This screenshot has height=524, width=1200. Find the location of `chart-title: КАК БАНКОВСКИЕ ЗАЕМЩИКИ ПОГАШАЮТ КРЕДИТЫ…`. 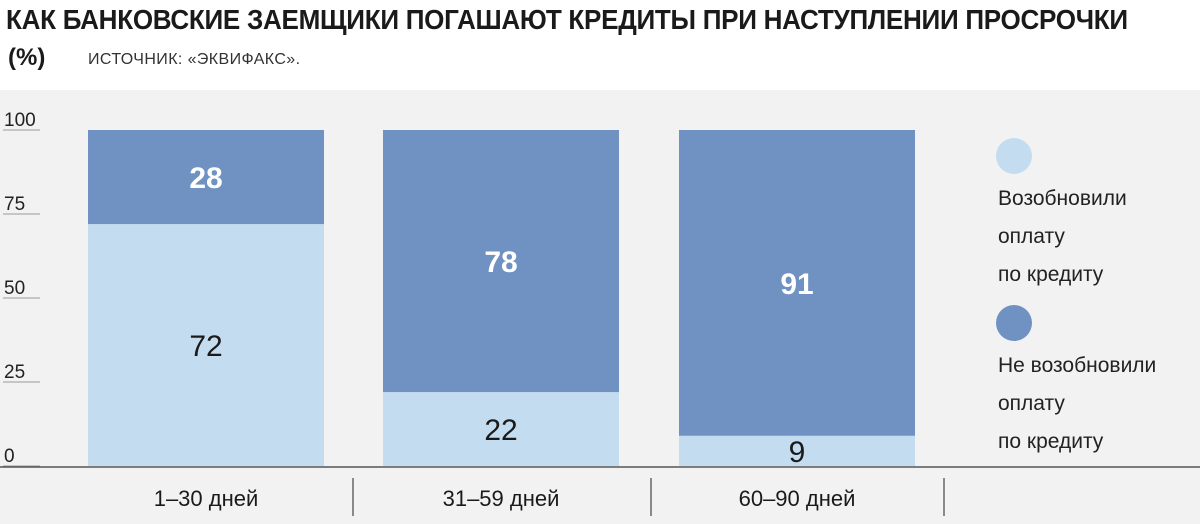

chart-title: КАК БАНКОВСКИЕ ЗАЕМЩИКИ ПОГАШАЮТ КРЕДИТЫ… is located at coordinates (567, 19).